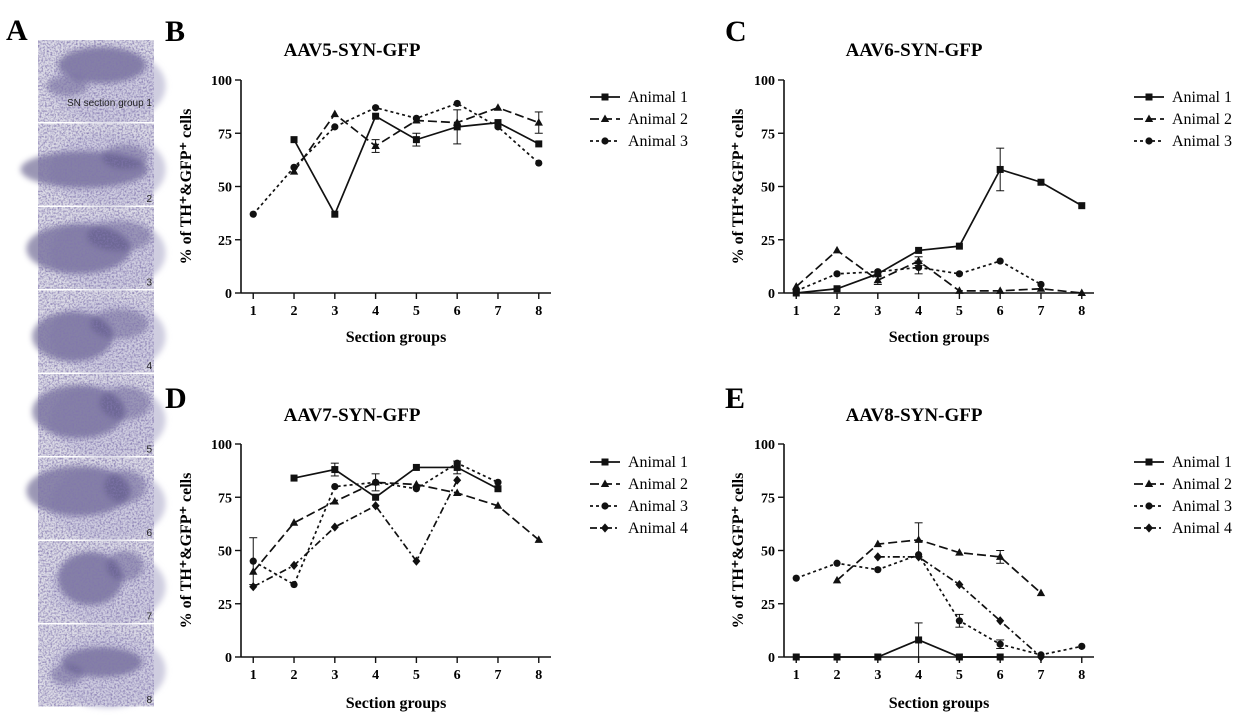 The image size is (1252, 721). I want to click on section-label: 6, so click(149, 533).